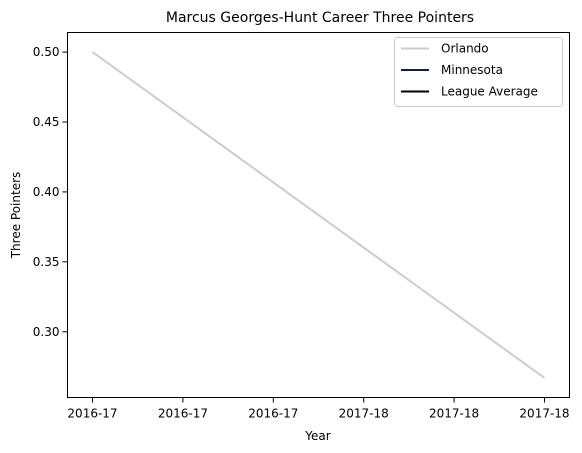 This screenshot has width=582, height=453. I want to click on y-tick-label: 0.40, so click(46, 192).